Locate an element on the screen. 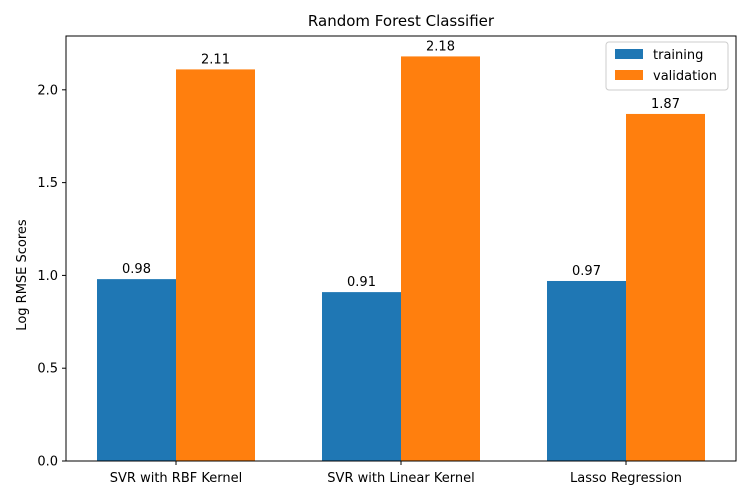 This screenshot has height=500, width=750. y-tick-label: 2.0 is located at coordinates (47, 90).